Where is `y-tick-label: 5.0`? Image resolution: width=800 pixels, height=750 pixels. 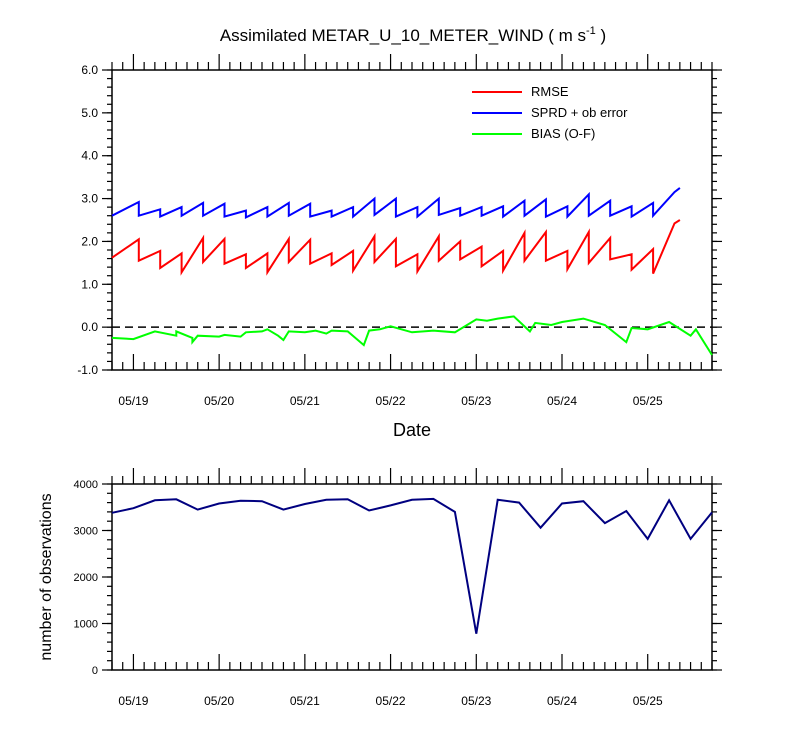 y-tick-label: 5.0 is located at coordinates (89, 113).